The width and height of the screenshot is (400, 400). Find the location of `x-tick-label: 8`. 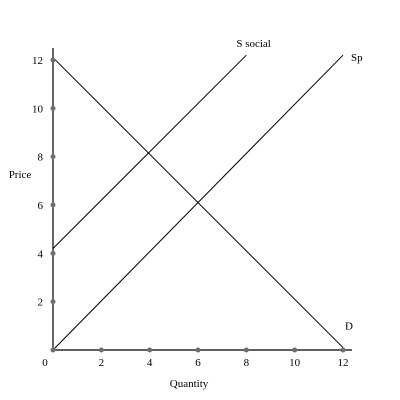

x-tick-label: 8 is located at coordinates (247, 363).